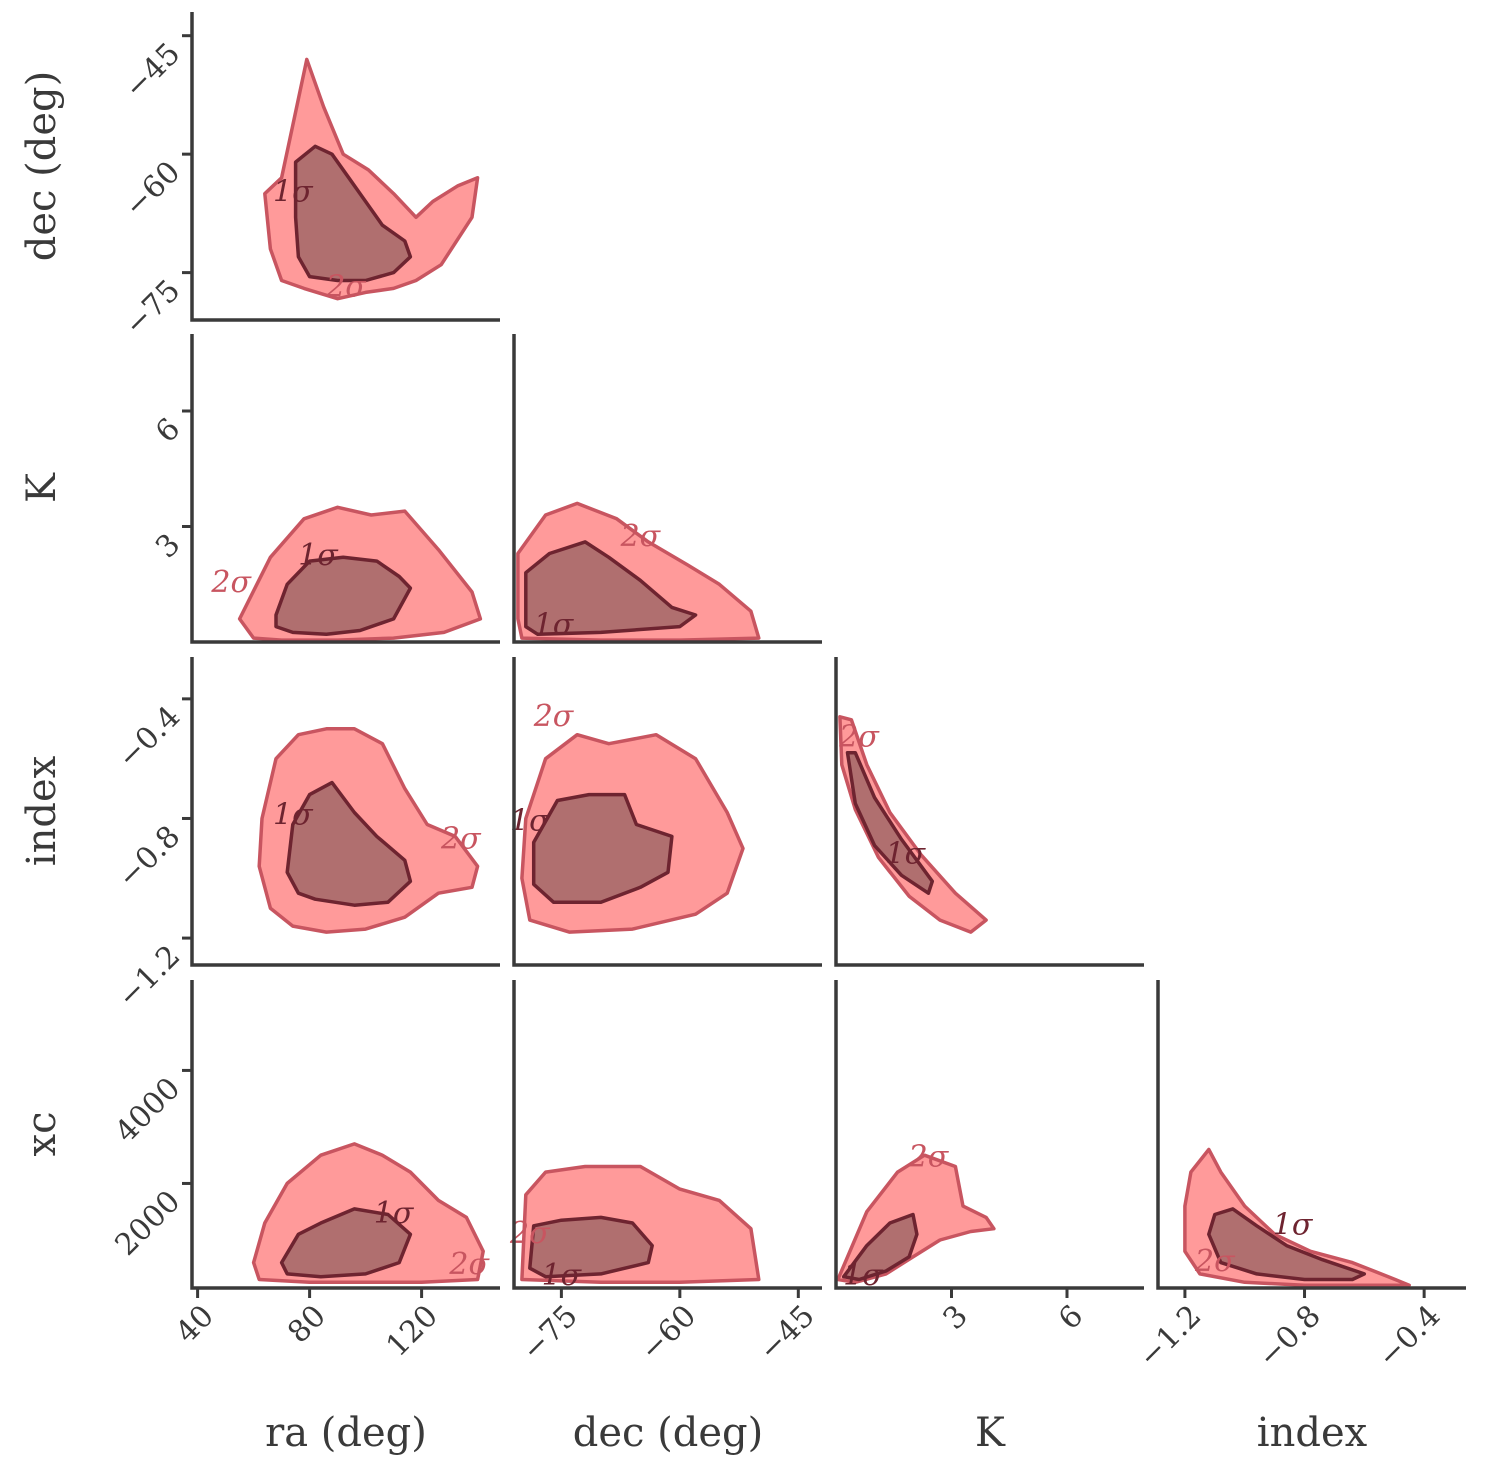  Describe the element at coordinates (153, 308) in the screenshot. I see `y-tick-label: −75` at that location.